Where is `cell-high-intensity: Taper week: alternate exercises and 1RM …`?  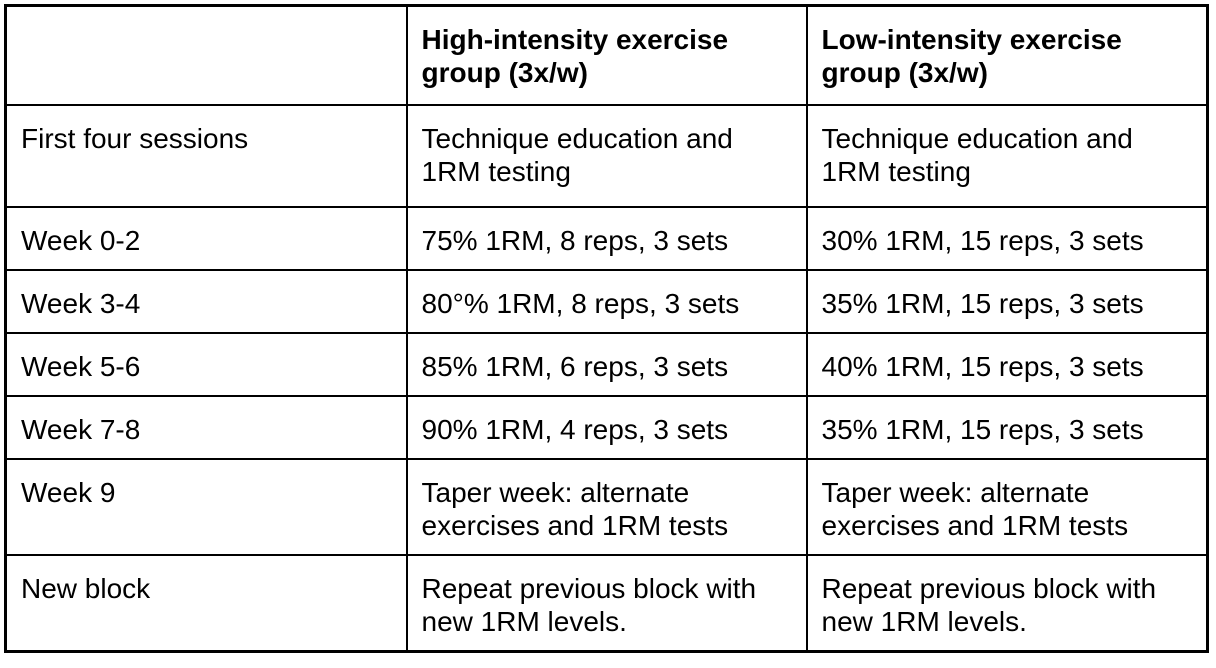
cell-high-intensity: Taper week: alternate exercises and 1RM … is located at coordinates (606, 506).